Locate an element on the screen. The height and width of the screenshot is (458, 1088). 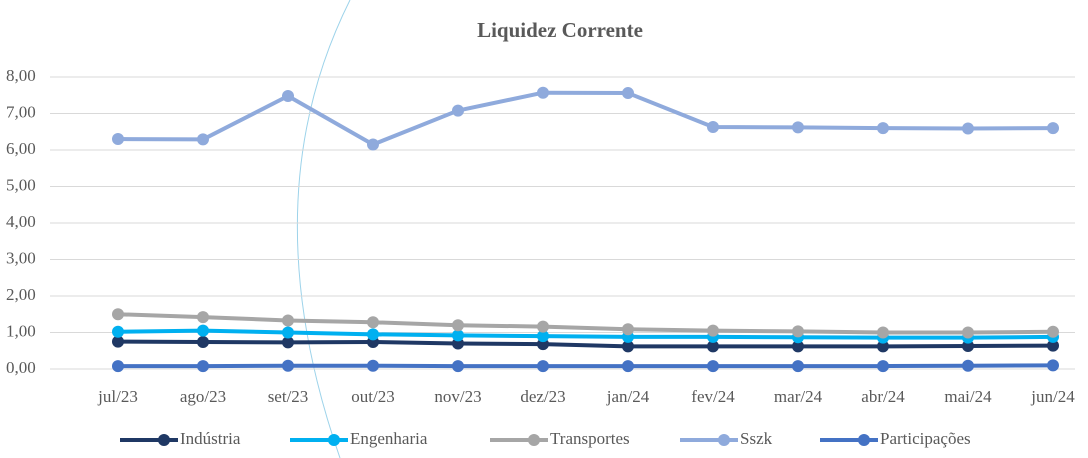
x-tick-label: nov/23 is located at coordinates (457, 396).